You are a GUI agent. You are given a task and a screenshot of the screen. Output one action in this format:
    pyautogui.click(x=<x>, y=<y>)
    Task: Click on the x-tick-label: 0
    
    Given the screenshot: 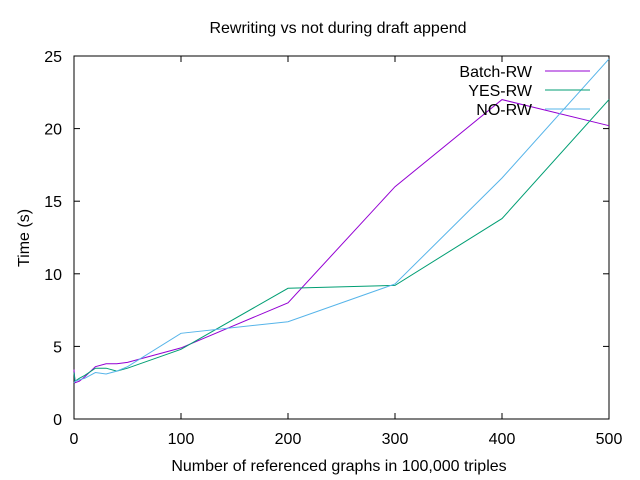 What is the action you would take?
    pyautogui.click(x=74, y=439)
    